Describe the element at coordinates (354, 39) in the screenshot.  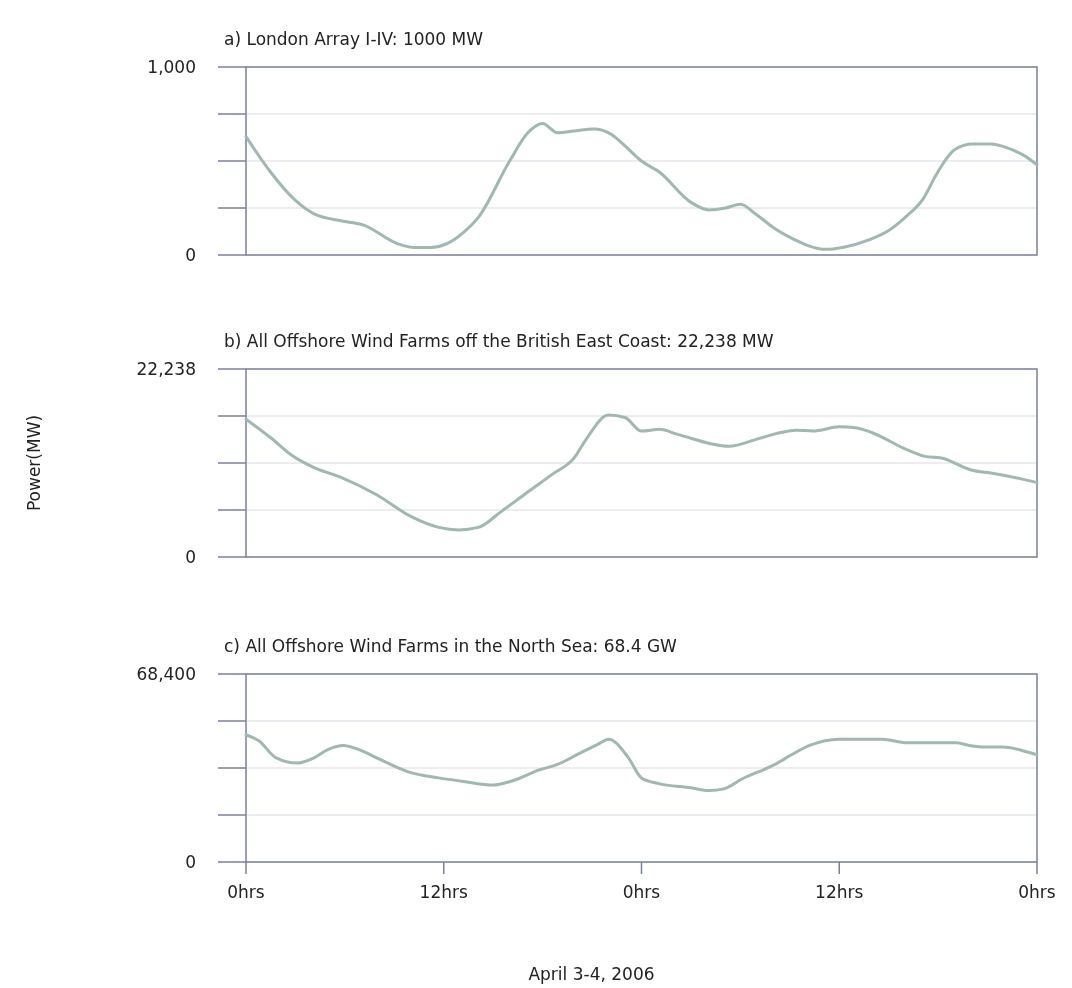
I see `chart-title: a) London Array I-IV: 1000 MW` at that location.